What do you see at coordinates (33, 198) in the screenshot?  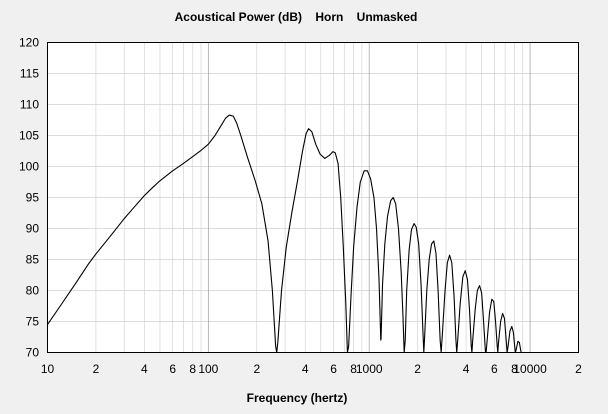 I see `y-tick-label: 95` at bounding box center [33, 198].